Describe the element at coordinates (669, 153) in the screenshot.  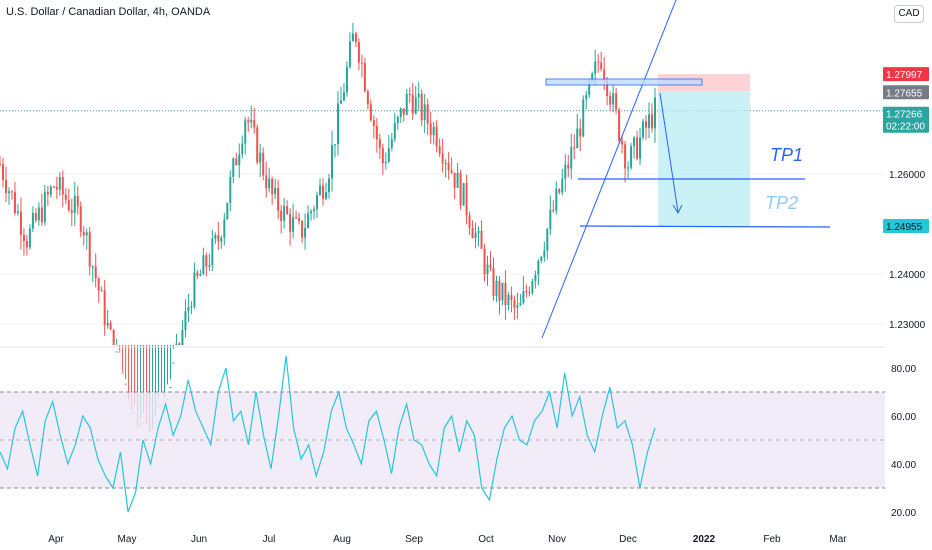
I see `projection-arrow` at that location.